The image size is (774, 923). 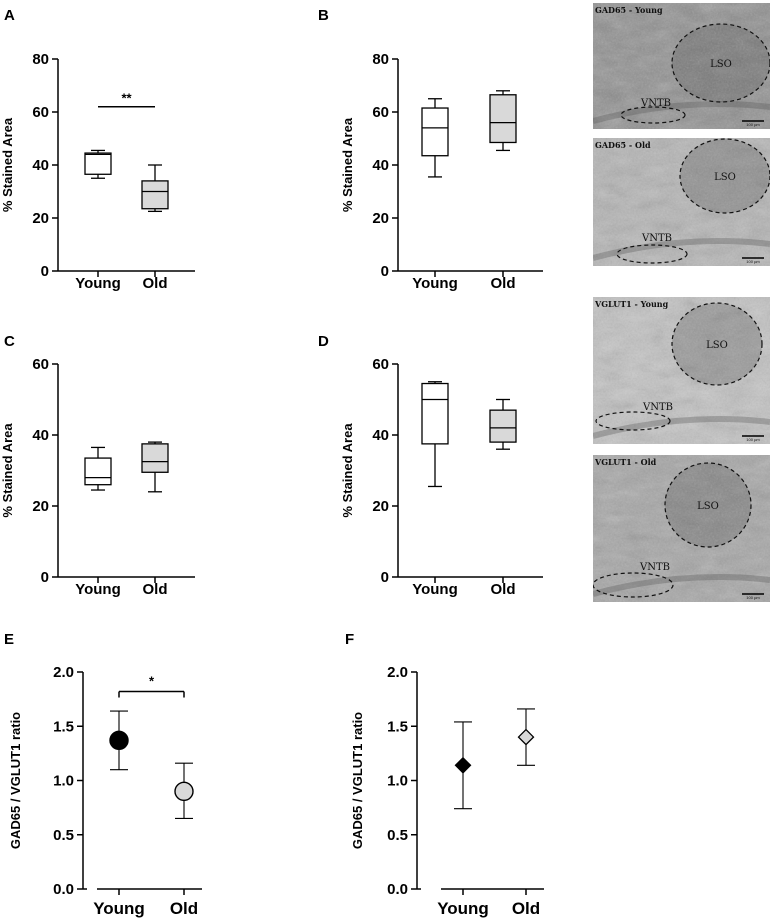 I want to click on panel-letter-e: E, so click(x=9, y=639).